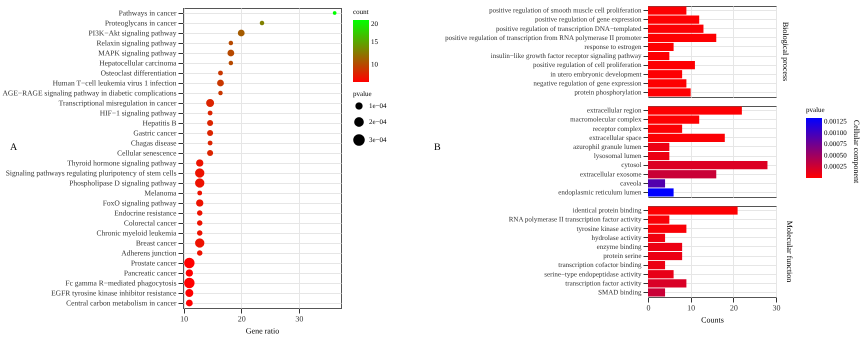 Image resolution: width=865 pixels, height=341 pixels. What do you see at coordinates (789, 251) in the screenshot?
I see `text: Molecular function` at bounding box center [789, 251].